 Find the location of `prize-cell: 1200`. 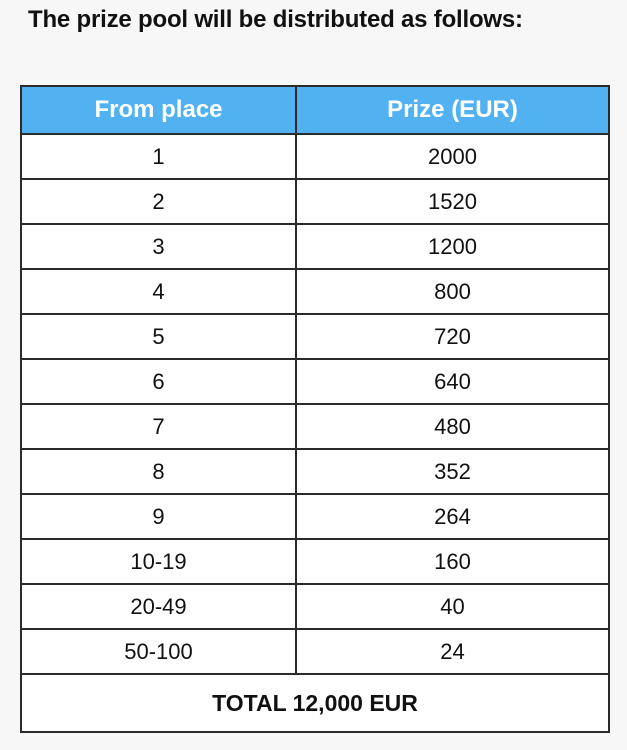

prize-cell: 1200 is located at coordinates (452, 246).